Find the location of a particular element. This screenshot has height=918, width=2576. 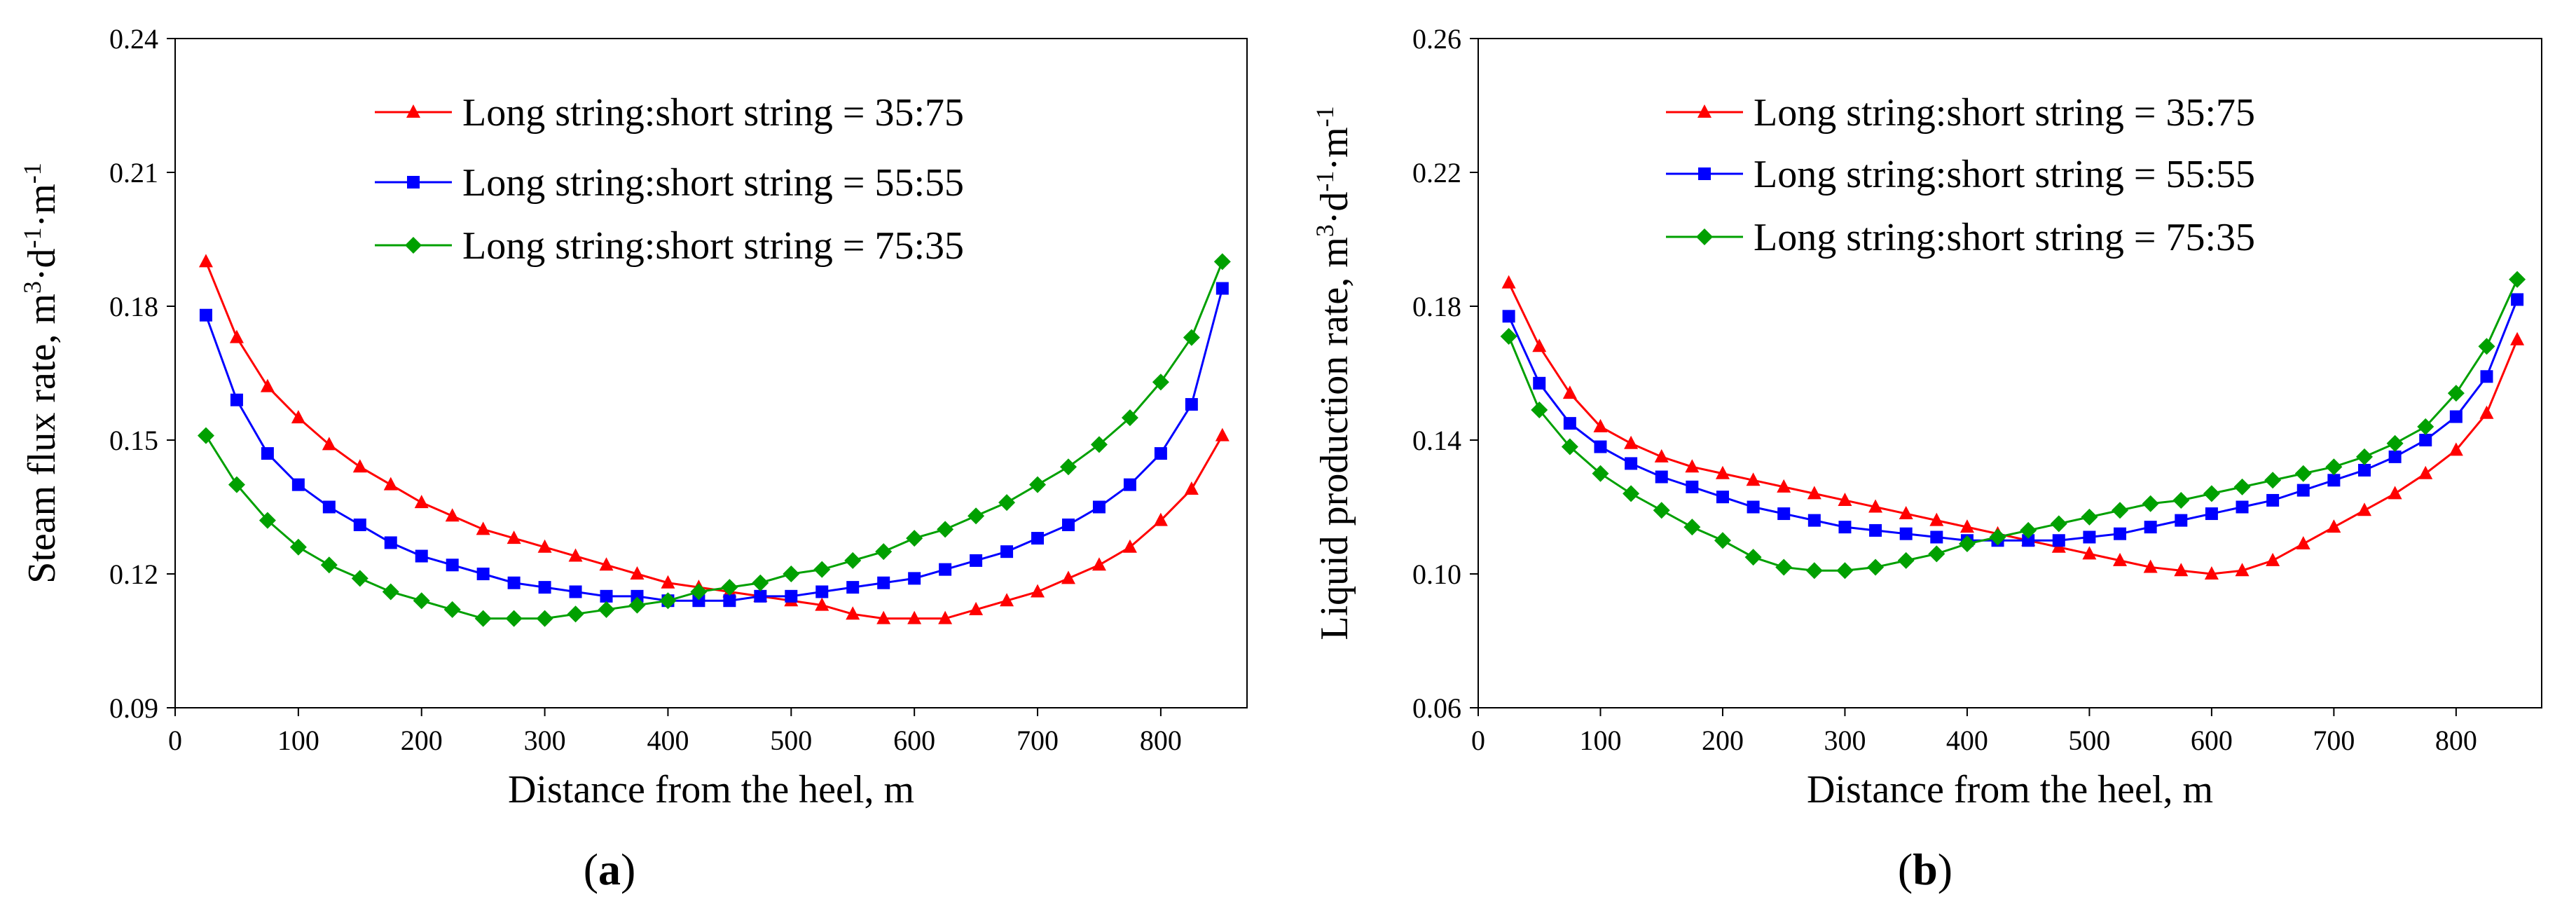

y-tick-label: 0.24 is located at coordinates (133, 39).